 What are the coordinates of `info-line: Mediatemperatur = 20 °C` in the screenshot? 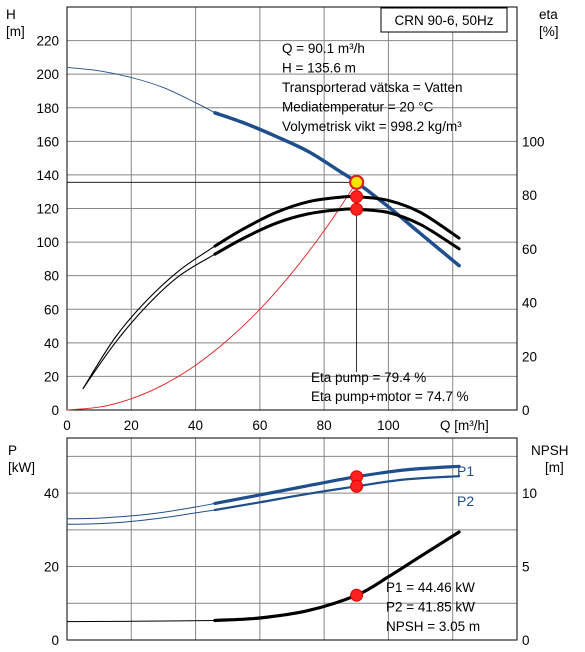 It's located at (358, 107).